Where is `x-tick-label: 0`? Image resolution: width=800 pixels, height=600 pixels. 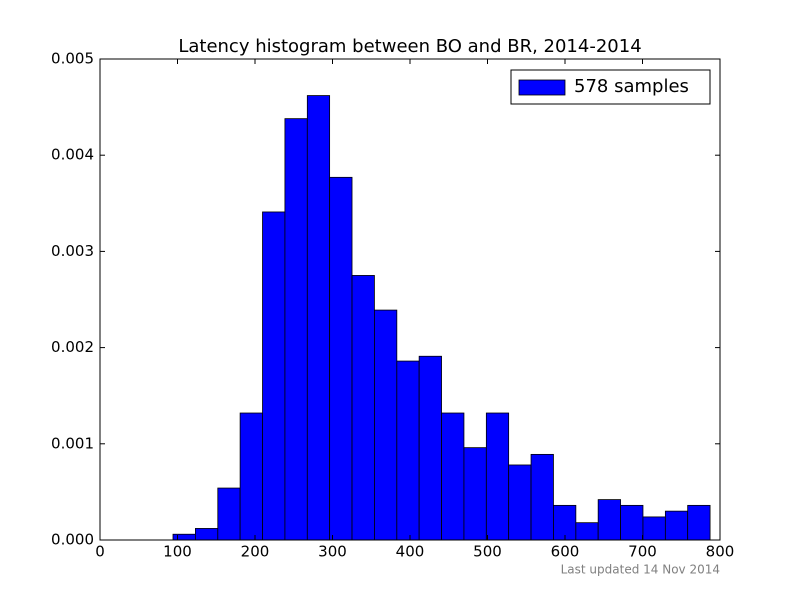
x-tick-label: 0 is located at coordinates (100, 552).